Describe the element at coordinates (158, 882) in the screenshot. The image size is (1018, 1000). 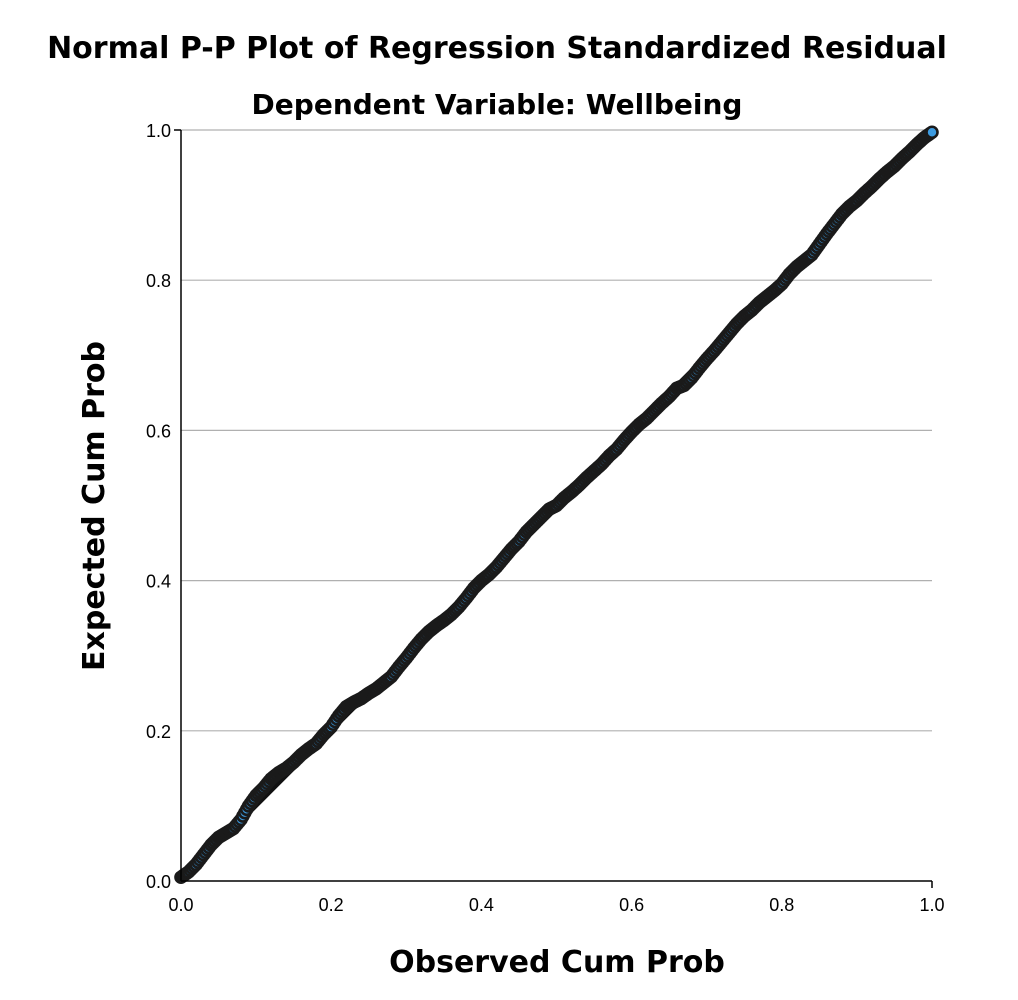
I see `y-tick-label-0: 0.0` at that location.